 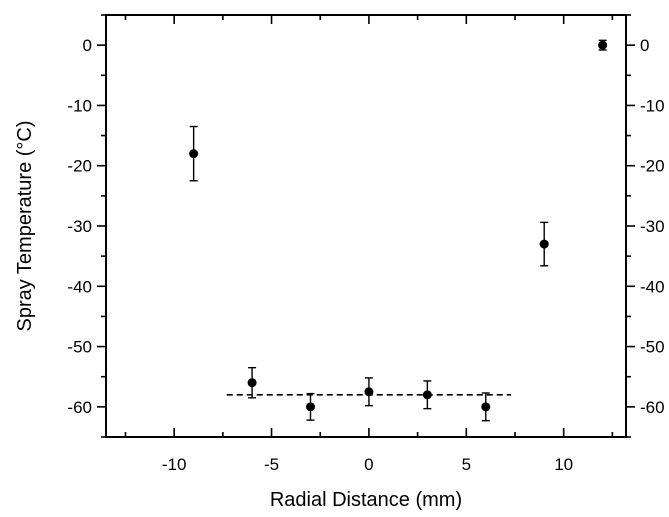 I want to click on y-tick-label-right: -30, so click(x=652, y=226).